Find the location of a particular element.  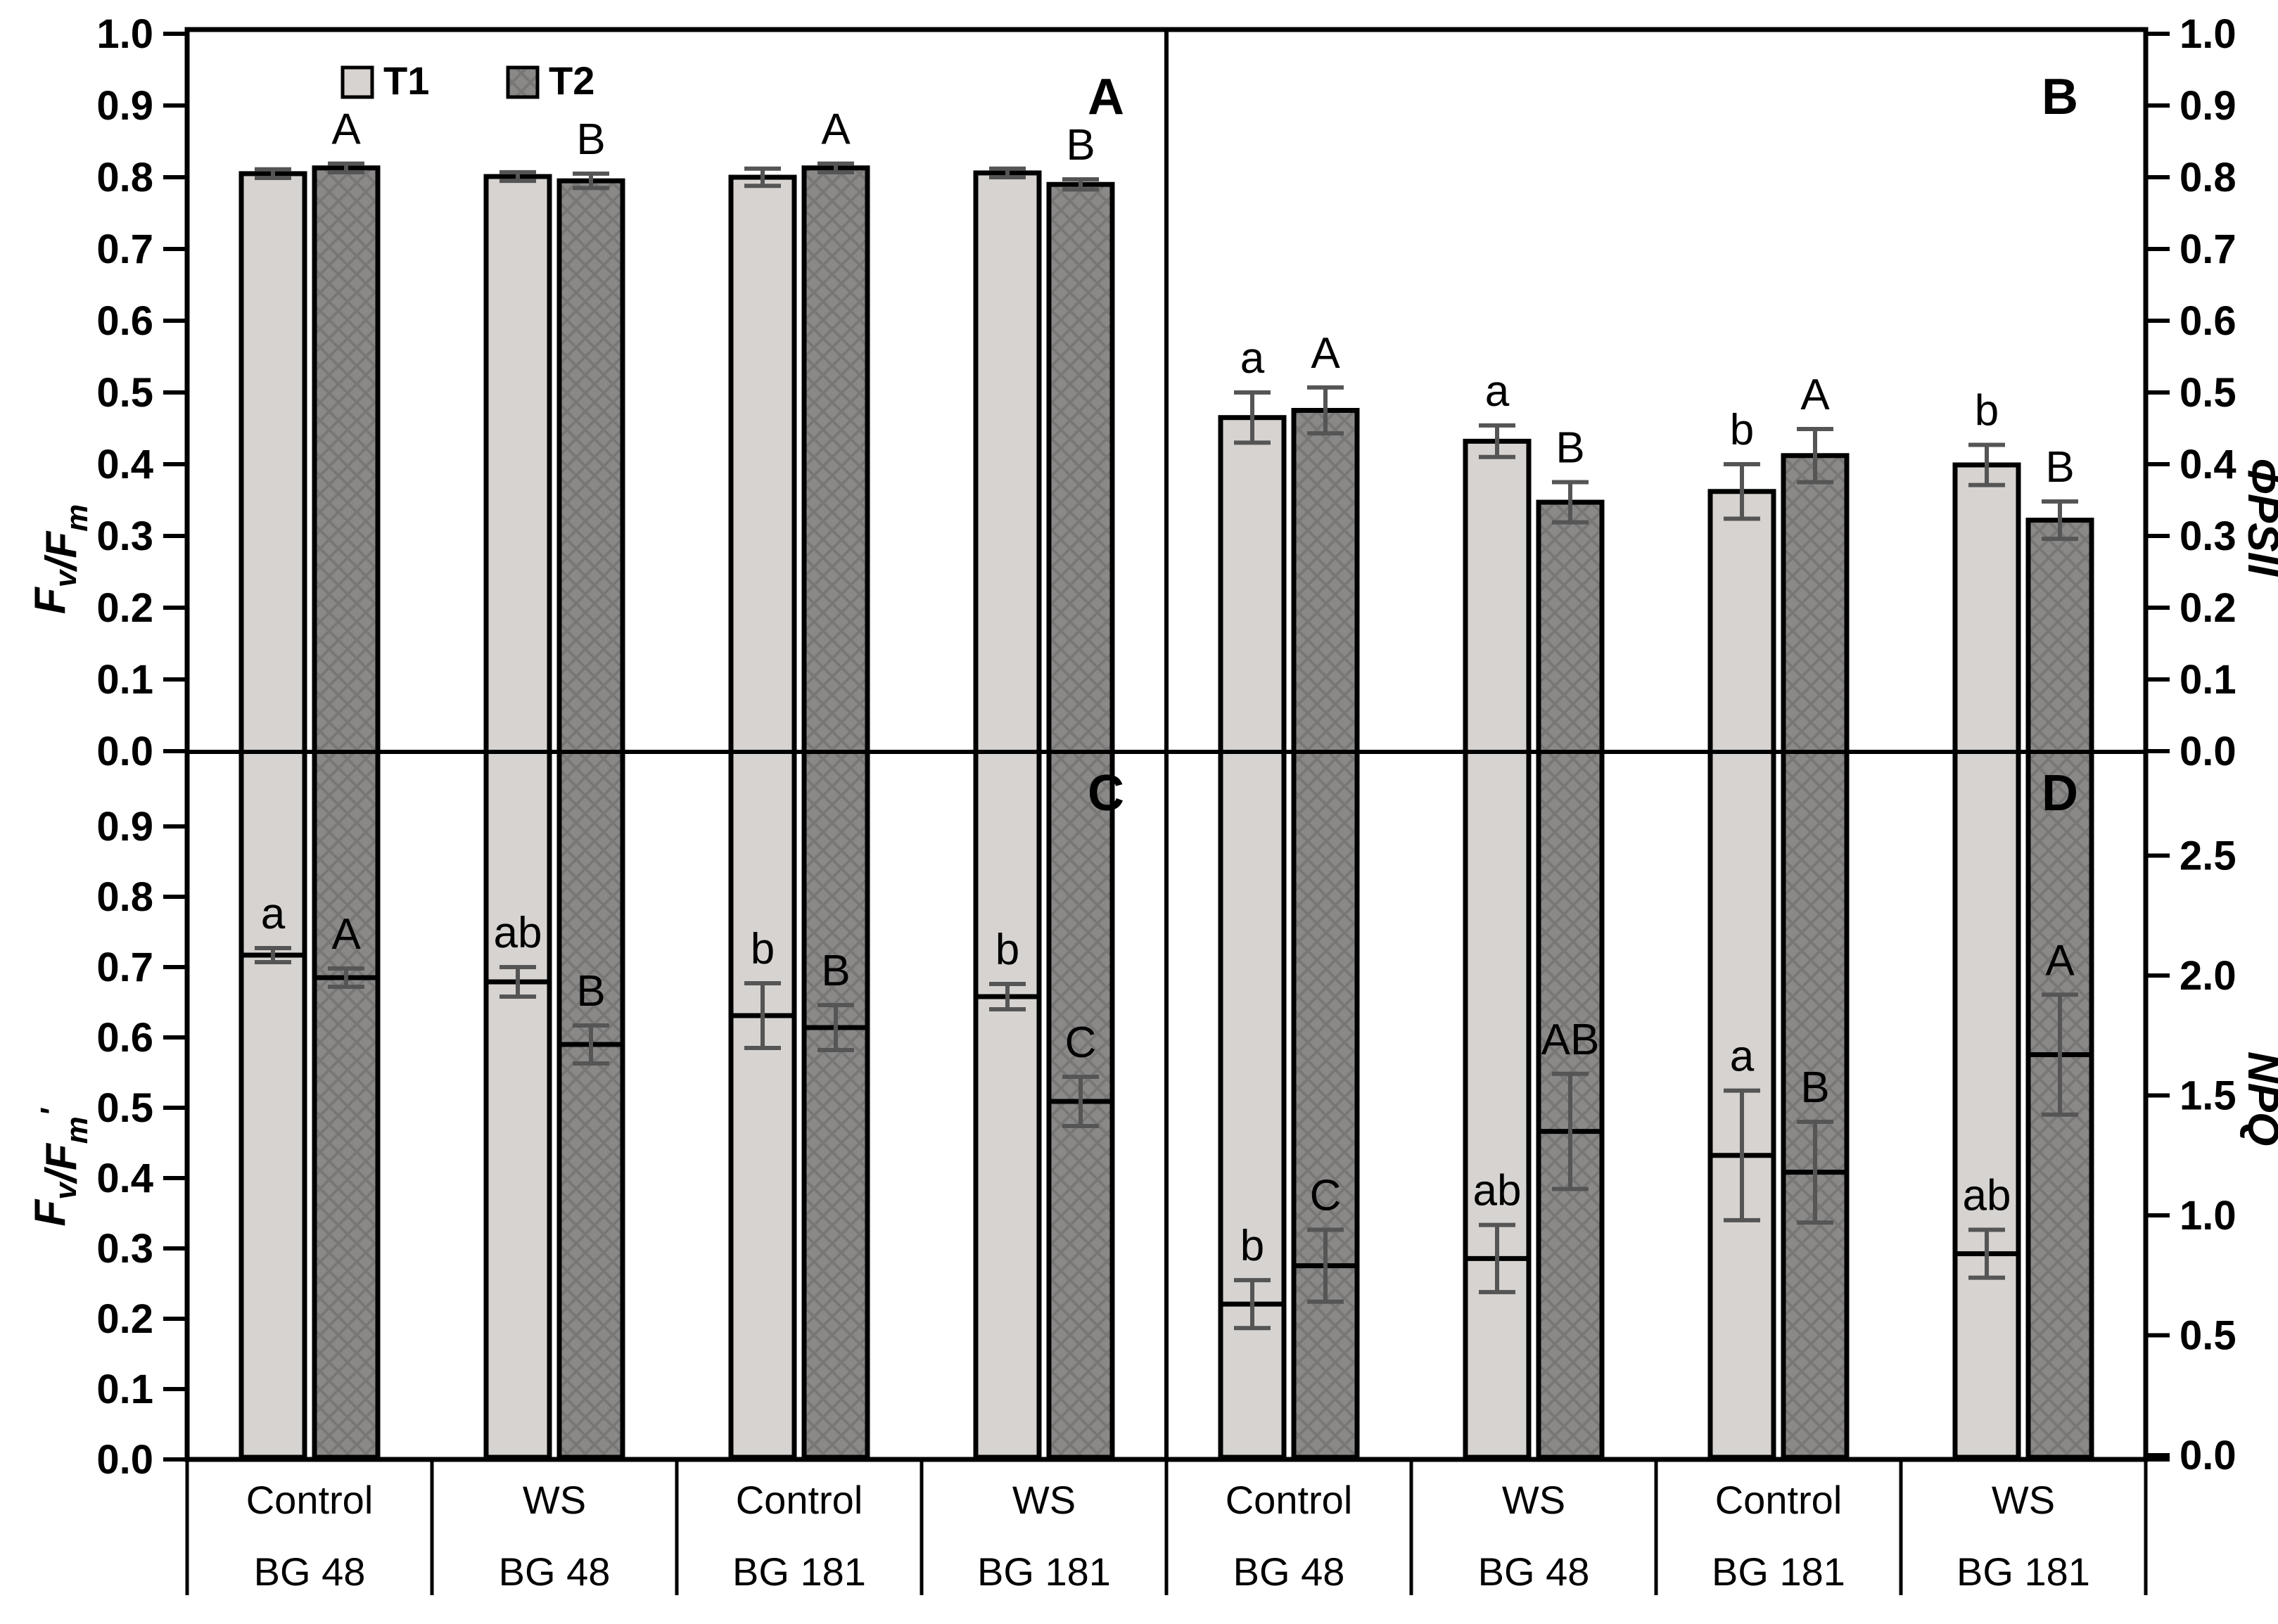

legend-label-t1: T1 is located at coordinates (406, 80).